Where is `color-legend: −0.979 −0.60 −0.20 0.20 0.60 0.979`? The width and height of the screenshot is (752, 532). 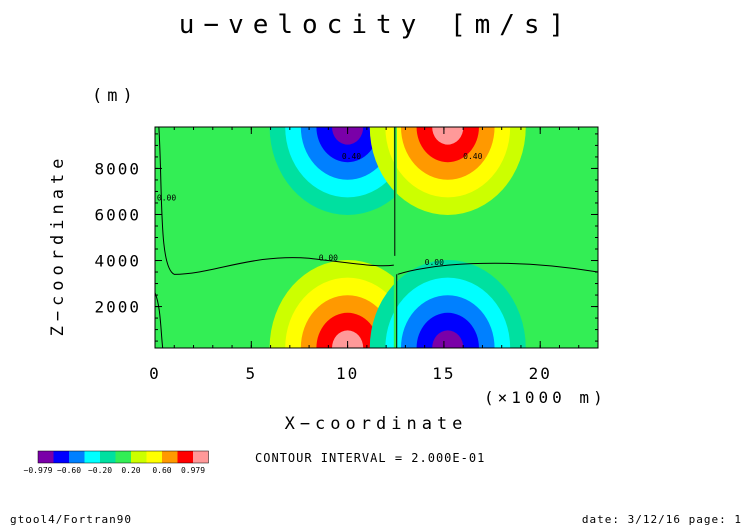 color-legend: −0.979 −0.60 −0.20 0.20 0.60 0.979 is located at coordinates (116, 462).